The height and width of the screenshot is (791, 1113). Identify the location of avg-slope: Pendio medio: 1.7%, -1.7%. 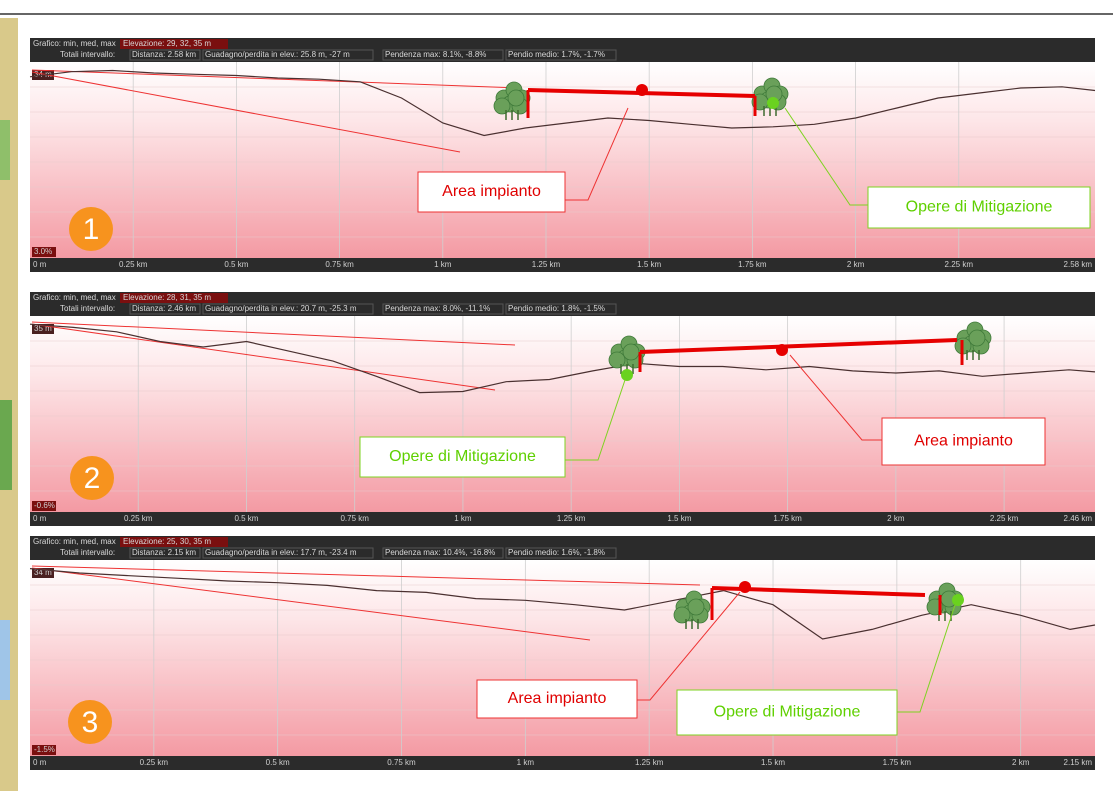
(556, 54).